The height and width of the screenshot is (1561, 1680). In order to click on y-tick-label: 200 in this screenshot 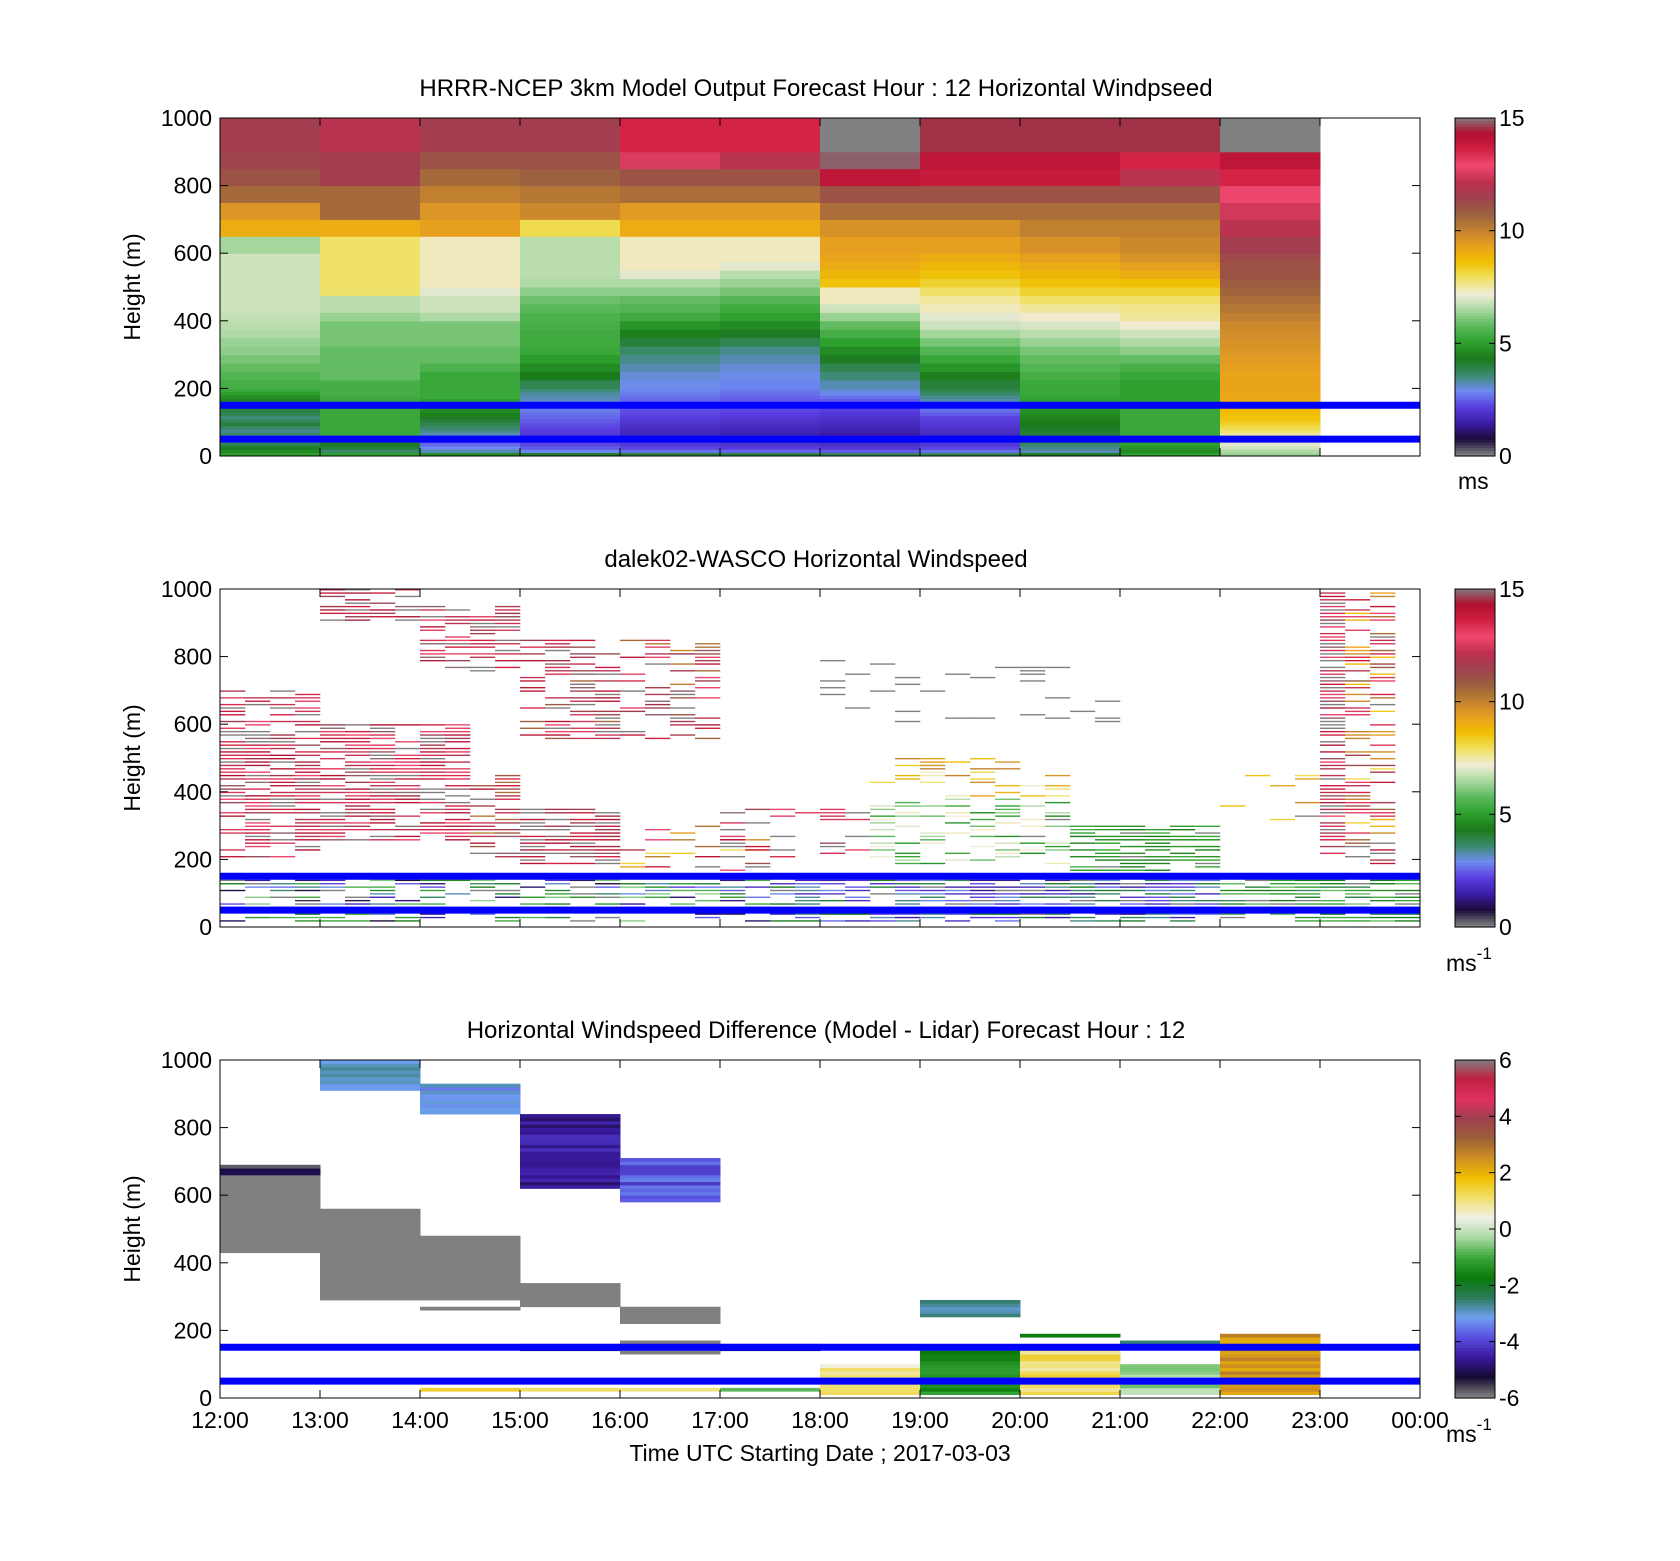, I will do `click(193, 388)`.